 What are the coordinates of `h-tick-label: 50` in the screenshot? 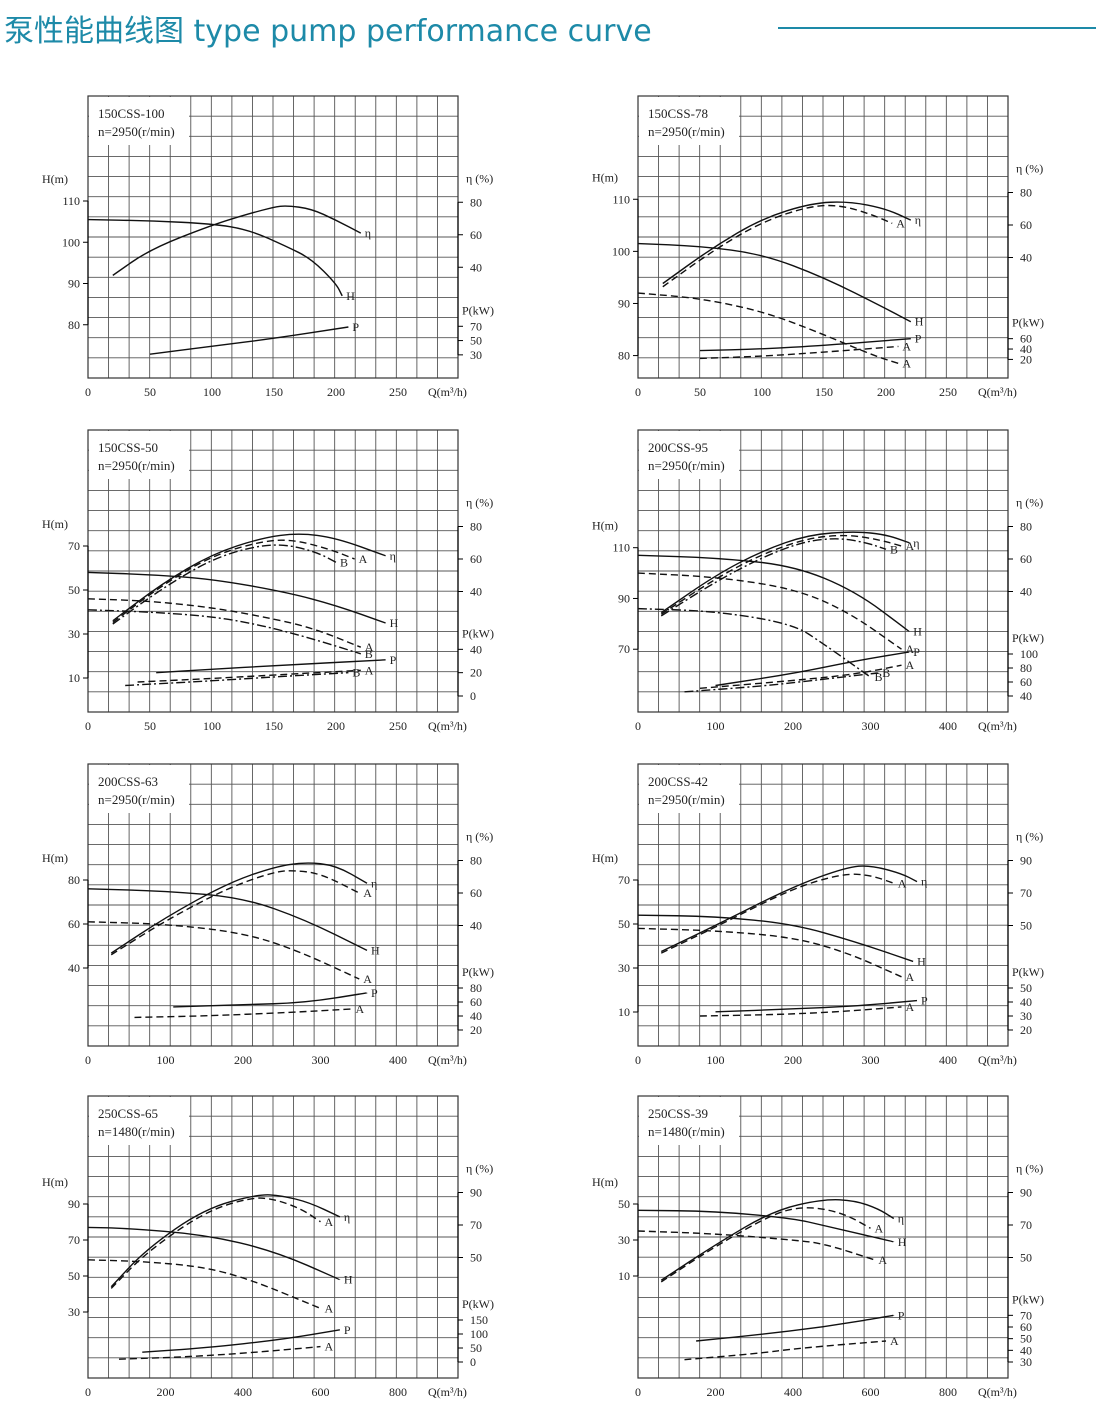 It's located at (624, 924).